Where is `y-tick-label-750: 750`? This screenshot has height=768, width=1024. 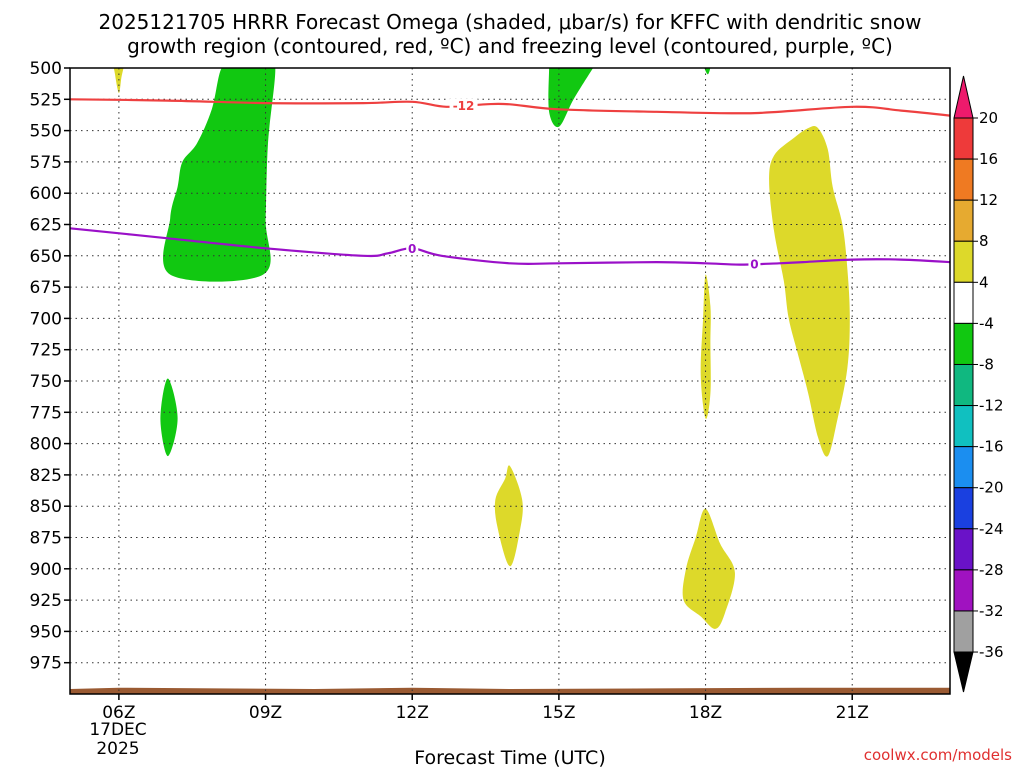 y-tick-label-750: 750 is located at coordinates (46, 382).